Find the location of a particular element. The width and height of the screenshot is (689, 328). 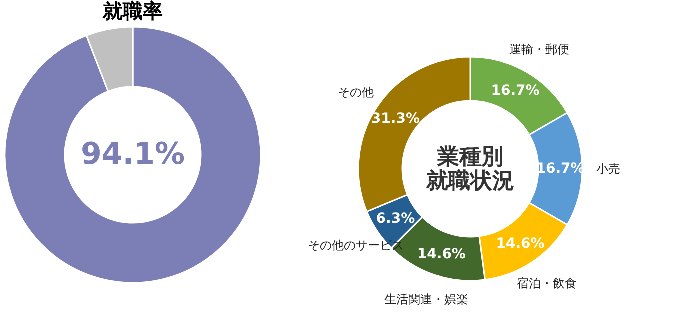

slice-label: 運輸・郵便 is located at coordinates (540, 49).